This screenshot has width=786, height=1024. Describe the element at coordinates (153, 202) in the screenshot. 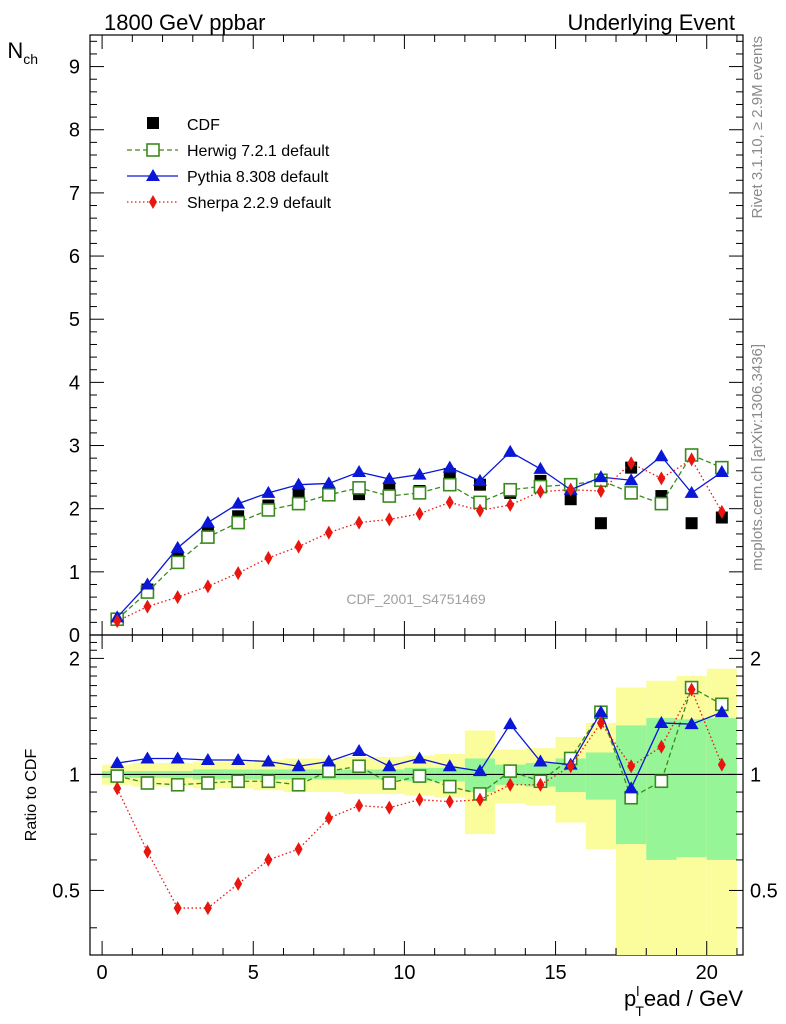

I see `legend-sherpa-marker` at that location.